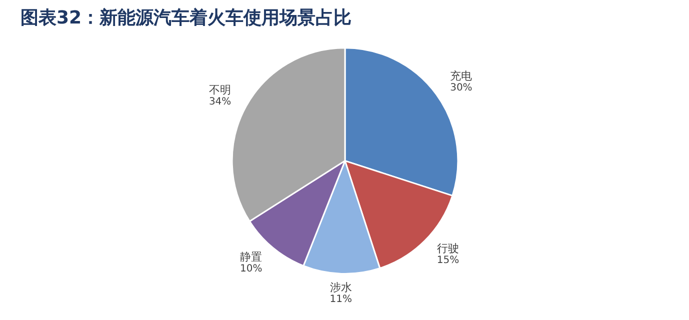 This screenshot has width=689, height=320. Describe the element at coordinates (251, 257) in the screenshot. I see `slice-label: 静置` at that location.